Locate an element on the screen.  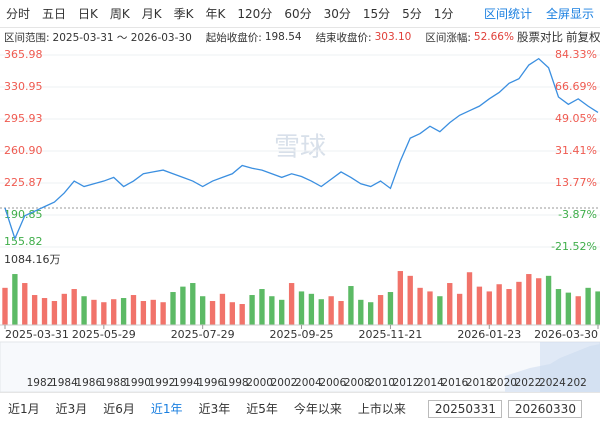
tab: 五日 is located at coordinates (54, 14).